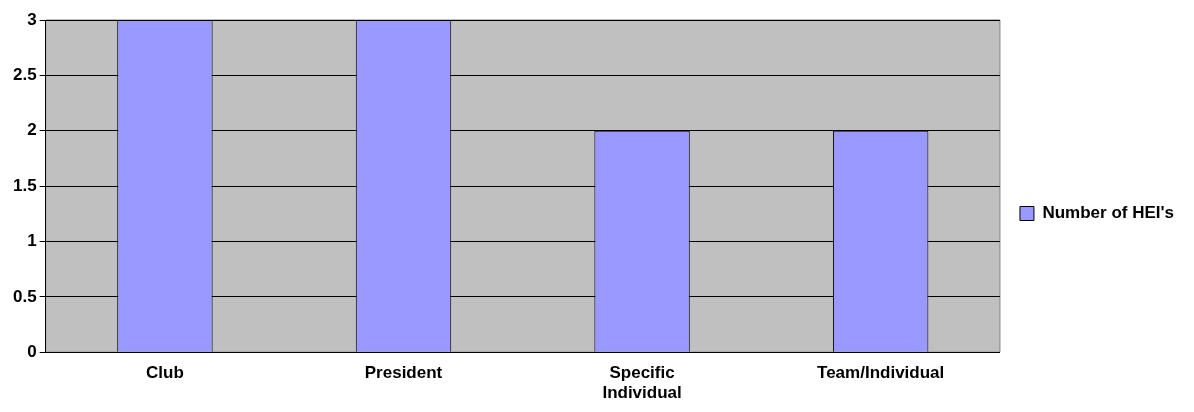  I want to click on x-tick-label: President, so click(403, 373).